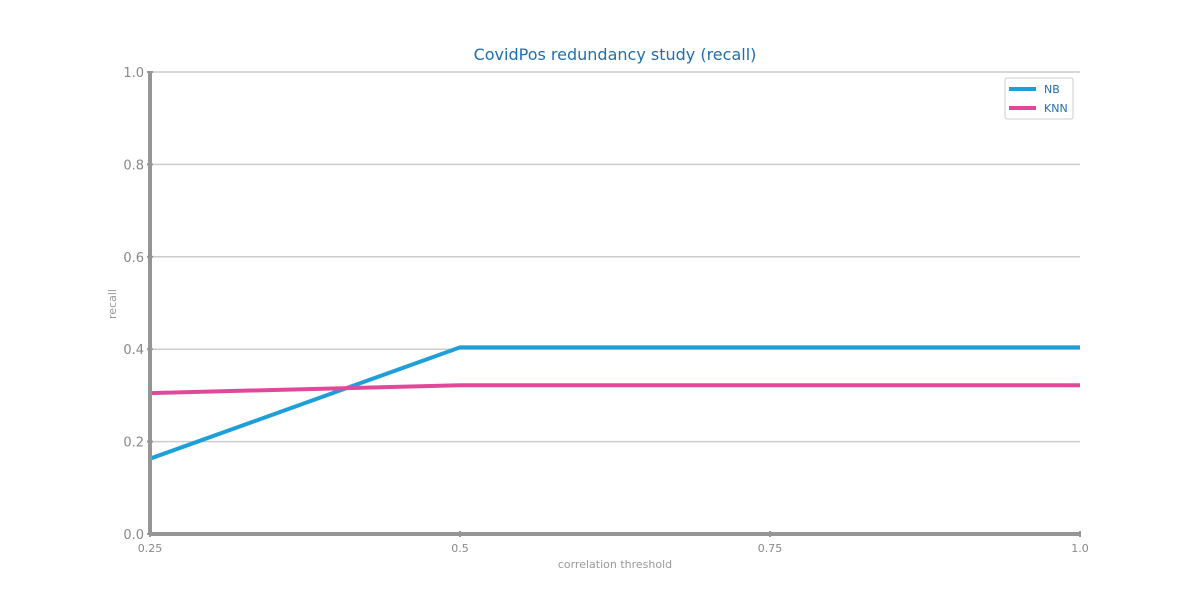  Describe the element at coordinates (1080, 548) in the screenshot. I see `x-tick-label: 1.0` at that location.